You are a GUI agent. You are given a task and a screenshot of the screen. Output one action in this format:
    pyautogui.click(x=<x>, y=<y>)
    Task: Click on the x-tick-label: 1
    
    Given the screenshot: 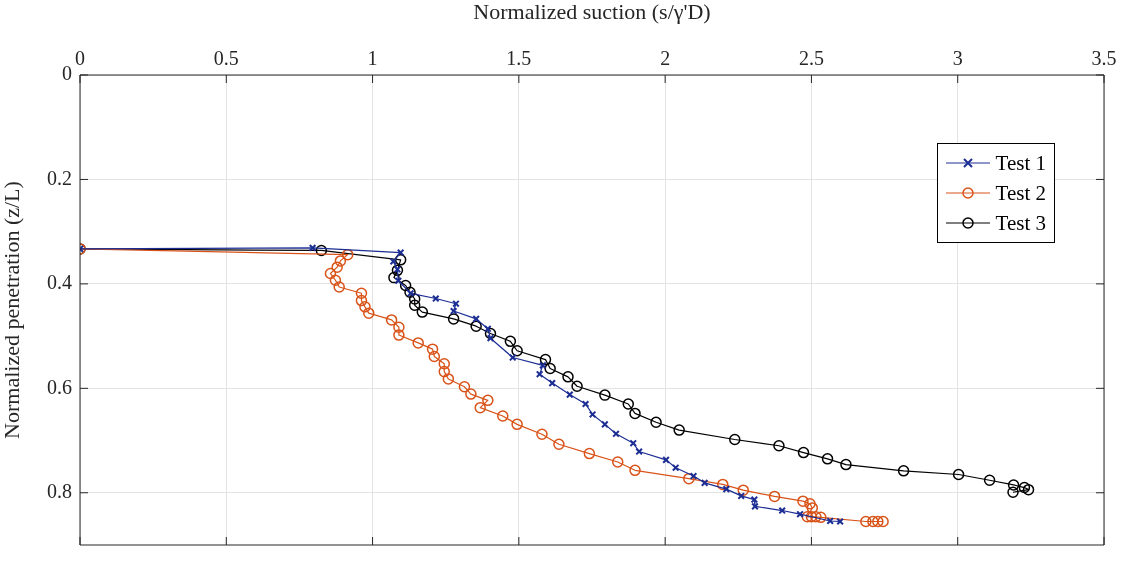 What is the action you would take?
    pyautogui.click(x=372, y=58)
    